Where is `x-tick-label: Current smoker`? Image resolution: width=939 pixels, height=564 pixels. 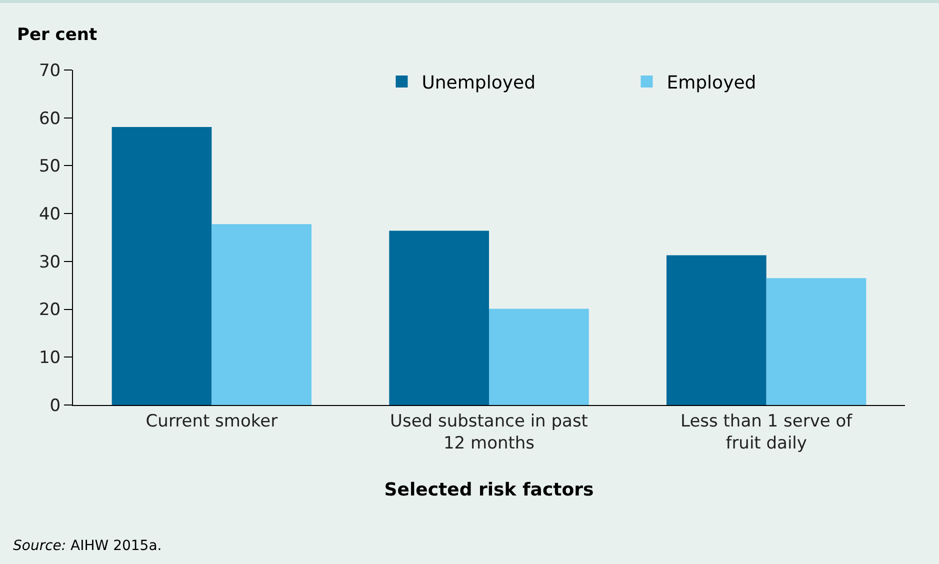 x-tick-label: Current smoker is located at coordinates (212, 421).